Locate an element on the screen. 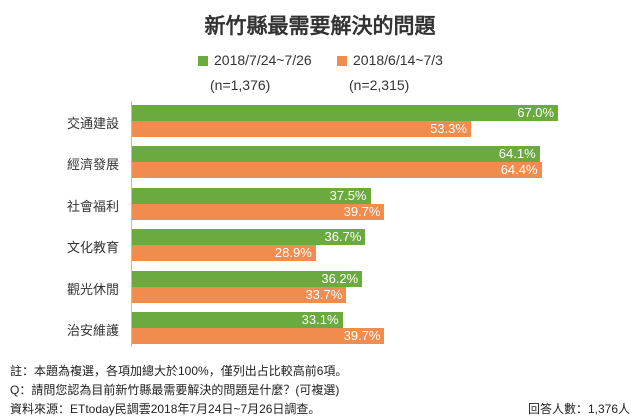  bar-series-2: 64.4% is located at coordinates (337, 170).